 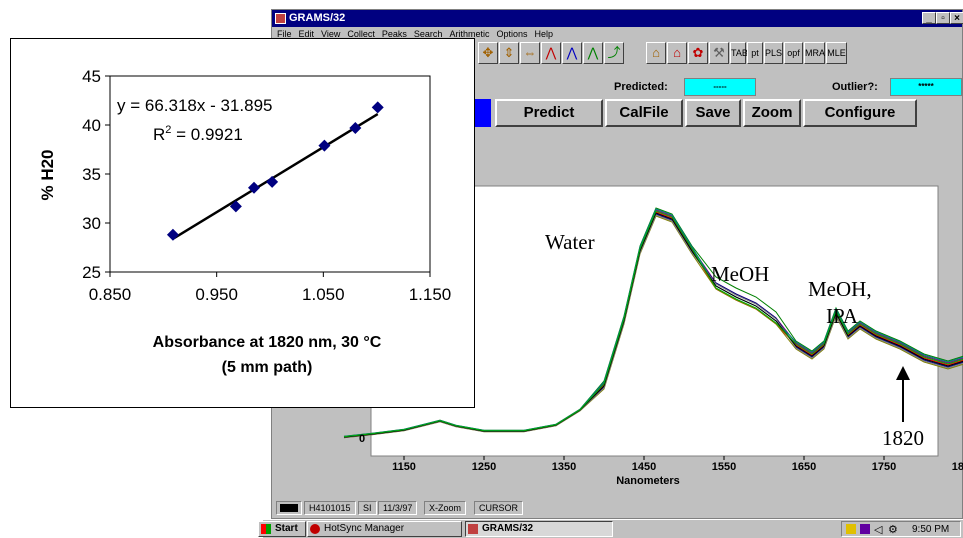 I want to click on spectrum-x-tick-label: 1550, so click(x=724, y=467).